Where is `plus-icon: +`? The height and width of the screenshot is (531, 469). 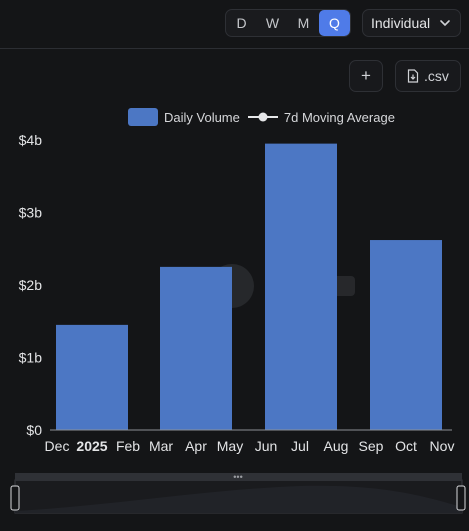
plus-icon: + is located at coordinates (366, 75).